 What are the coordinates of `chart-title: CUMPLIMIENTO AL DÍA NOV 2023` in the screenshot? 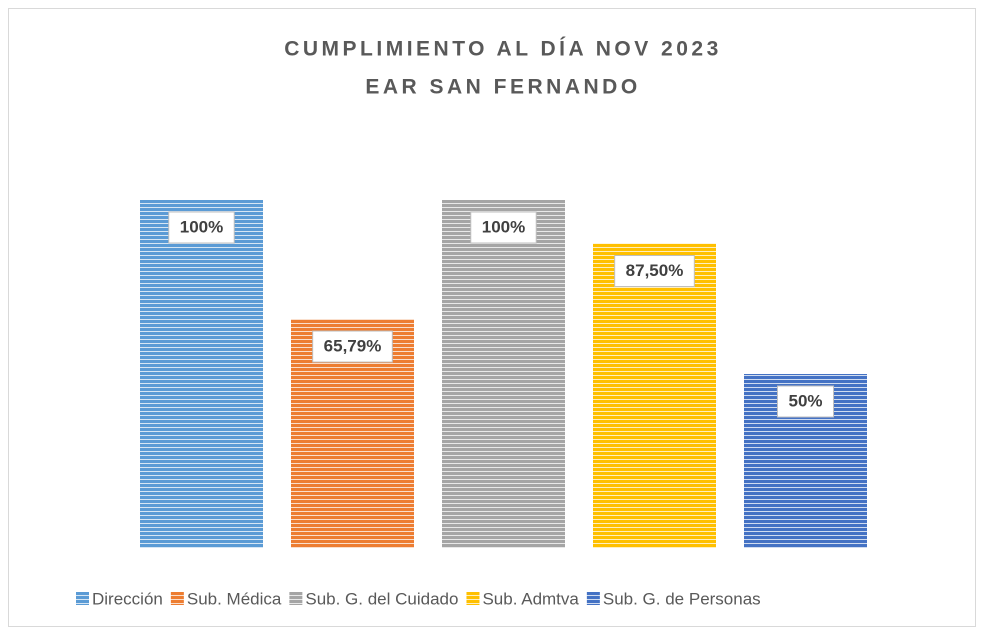 It's located at (503, 49).